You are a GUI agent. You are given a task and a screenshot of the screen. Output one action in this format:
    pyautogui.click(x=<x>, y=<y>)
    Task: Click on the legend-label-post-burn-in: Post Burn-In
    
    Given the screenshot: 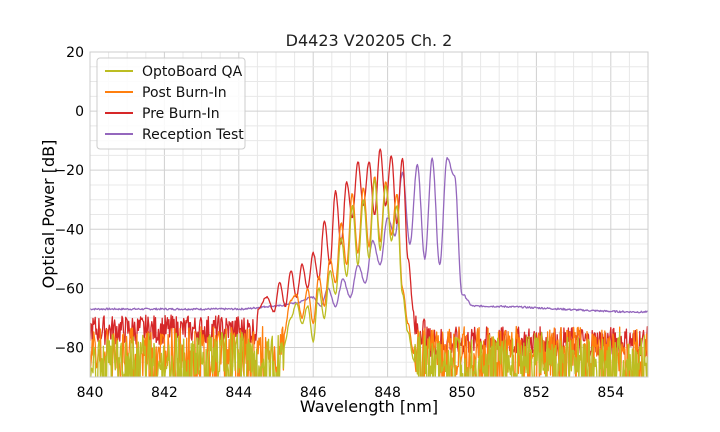 What is the action you would take?
    pyautogui.click(x=184, y=93)
    